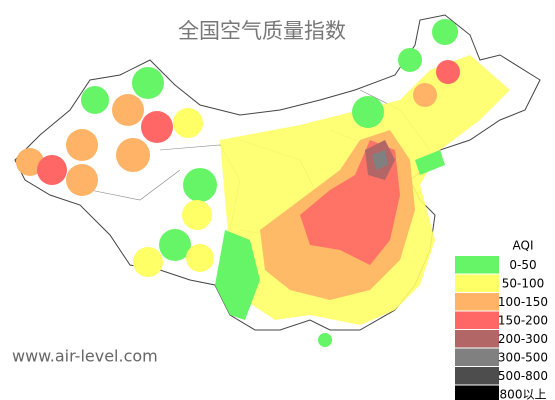 The height and width of the screenshot is (400, 555). Describe the element at coordinates (523, 320) in the screenshot. I see `legend-label: 150-200` at that location.